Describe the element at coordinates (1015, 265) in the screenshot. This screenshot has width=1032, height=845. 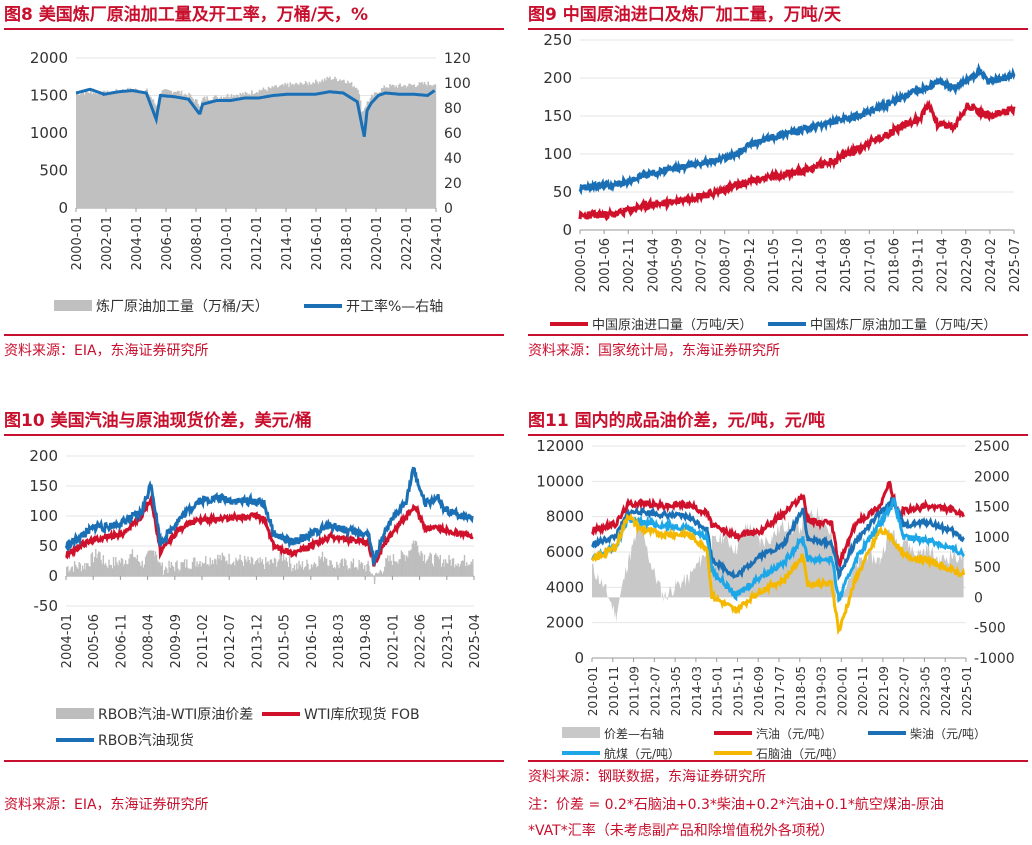
I see `x-tick-label: 2025-07` at that location.